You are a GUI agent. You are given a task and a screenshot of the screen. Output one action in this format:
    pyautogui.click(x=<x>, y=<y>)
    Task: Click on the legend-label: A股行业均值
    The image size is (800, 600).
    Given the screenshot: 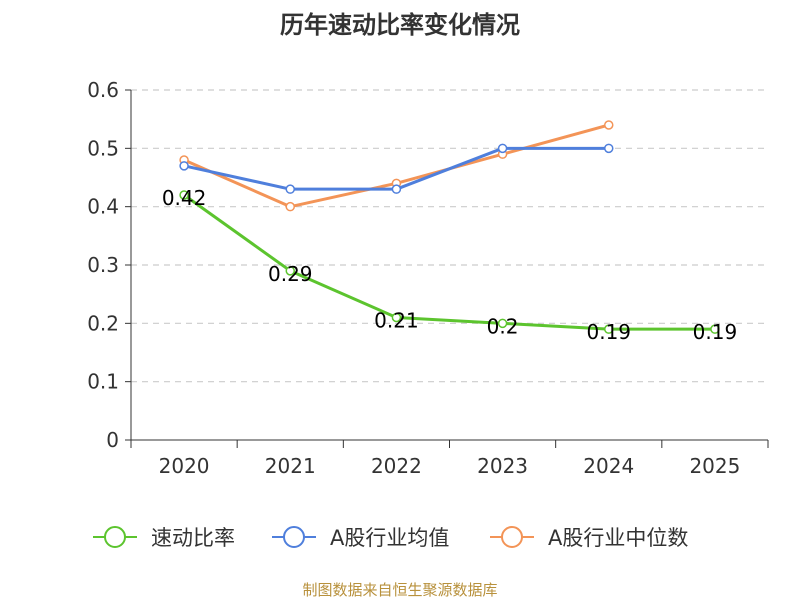 What is the action you would take?
    pyautogui.click(x=389, y=538)
    